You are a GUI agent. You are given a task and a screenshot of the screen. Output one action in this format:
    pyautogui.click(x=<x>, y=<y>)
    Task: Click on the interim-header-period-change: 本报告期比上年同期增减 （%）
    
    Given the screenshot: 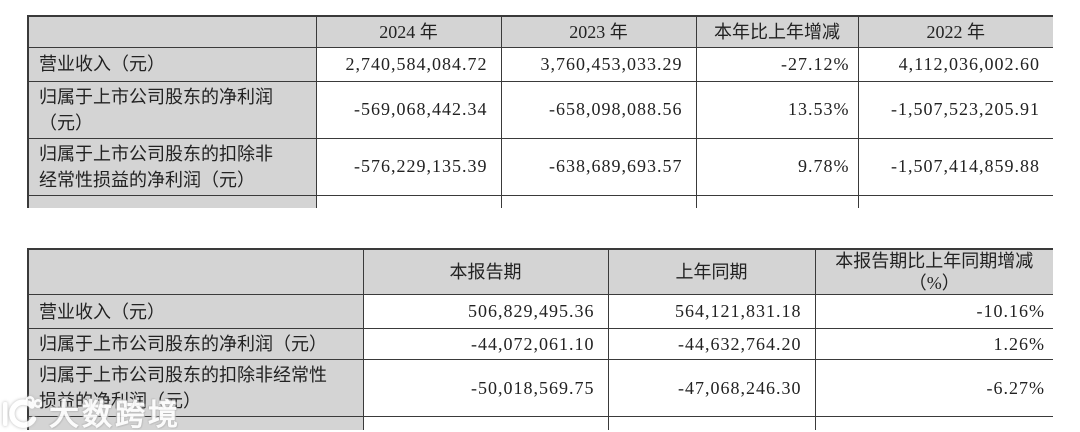 What is the action you would take?
    pyautogui.click(x=933, y=271)
    